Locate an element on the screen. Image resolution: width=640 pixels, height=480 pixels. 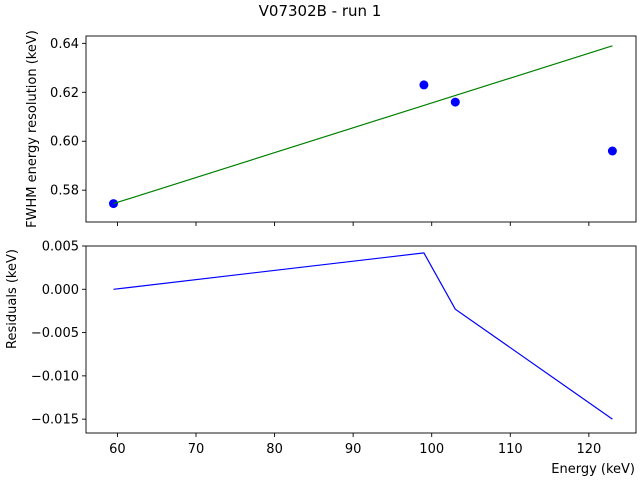
residuals-y-tick-label: 0.005 is located at coordinates (60, 247).